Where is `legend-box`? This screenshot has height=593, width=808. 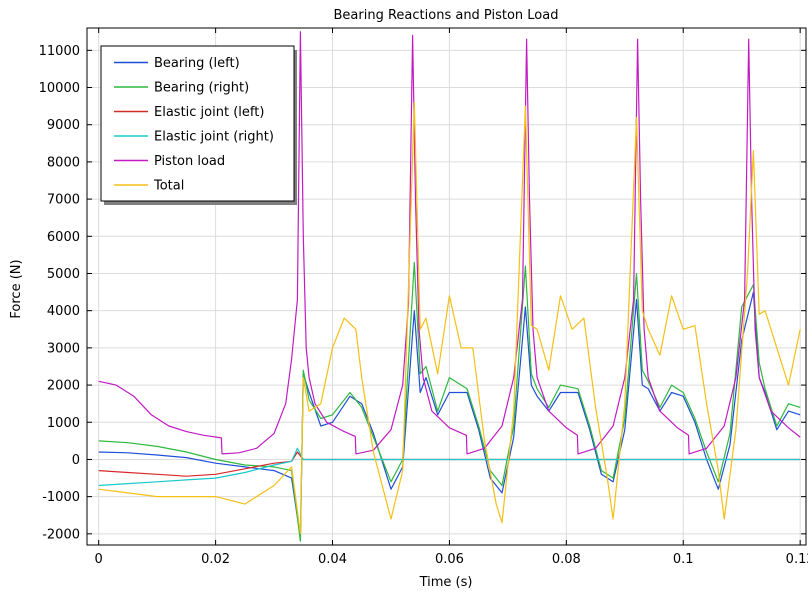 legend-box is located at coordinates (197, 123).